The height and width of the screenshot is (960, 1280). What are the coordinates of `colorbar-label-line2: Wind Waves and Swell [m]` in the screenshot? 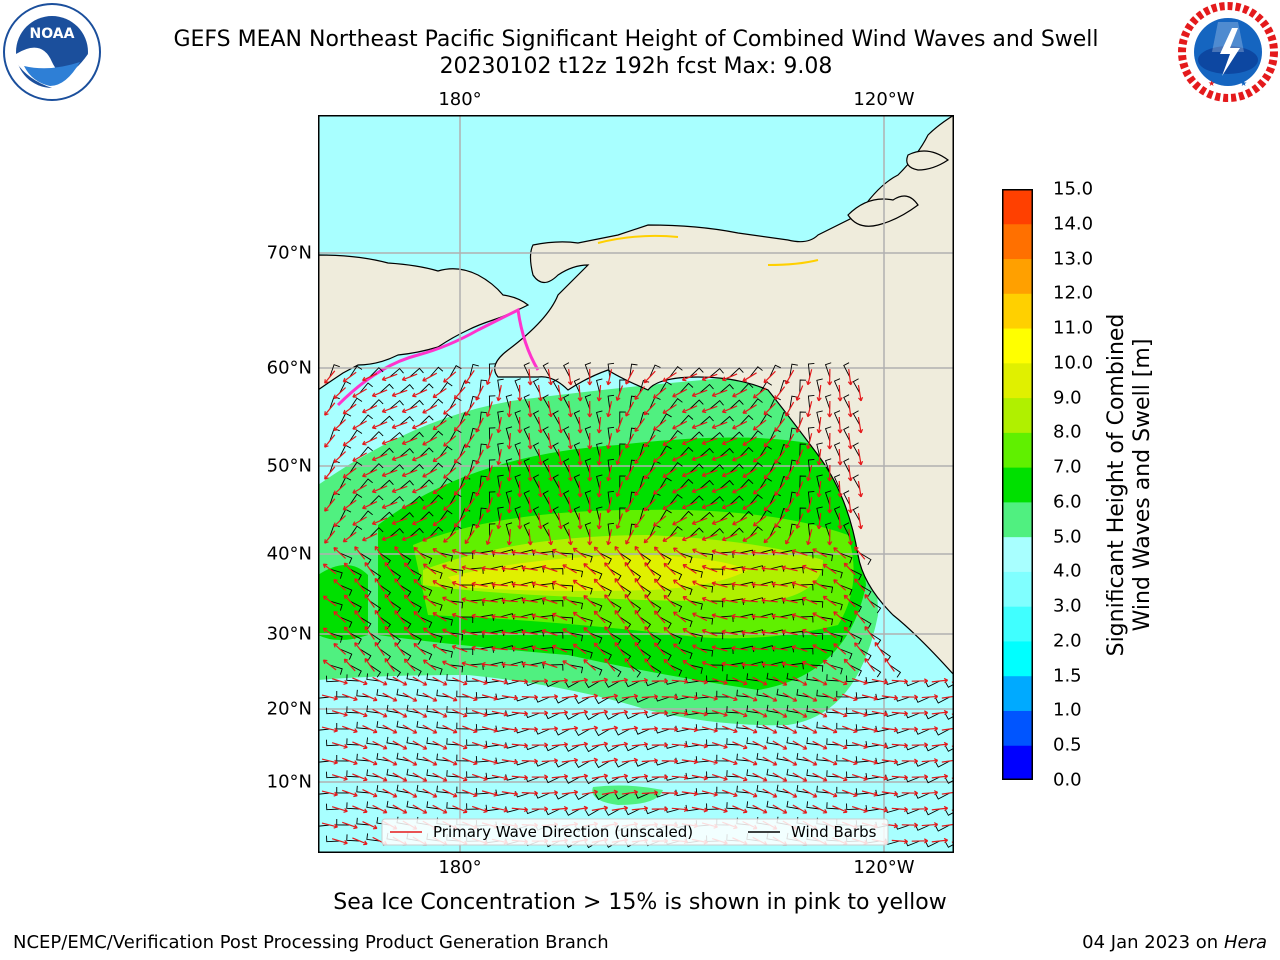 It's located at (1142, 485).